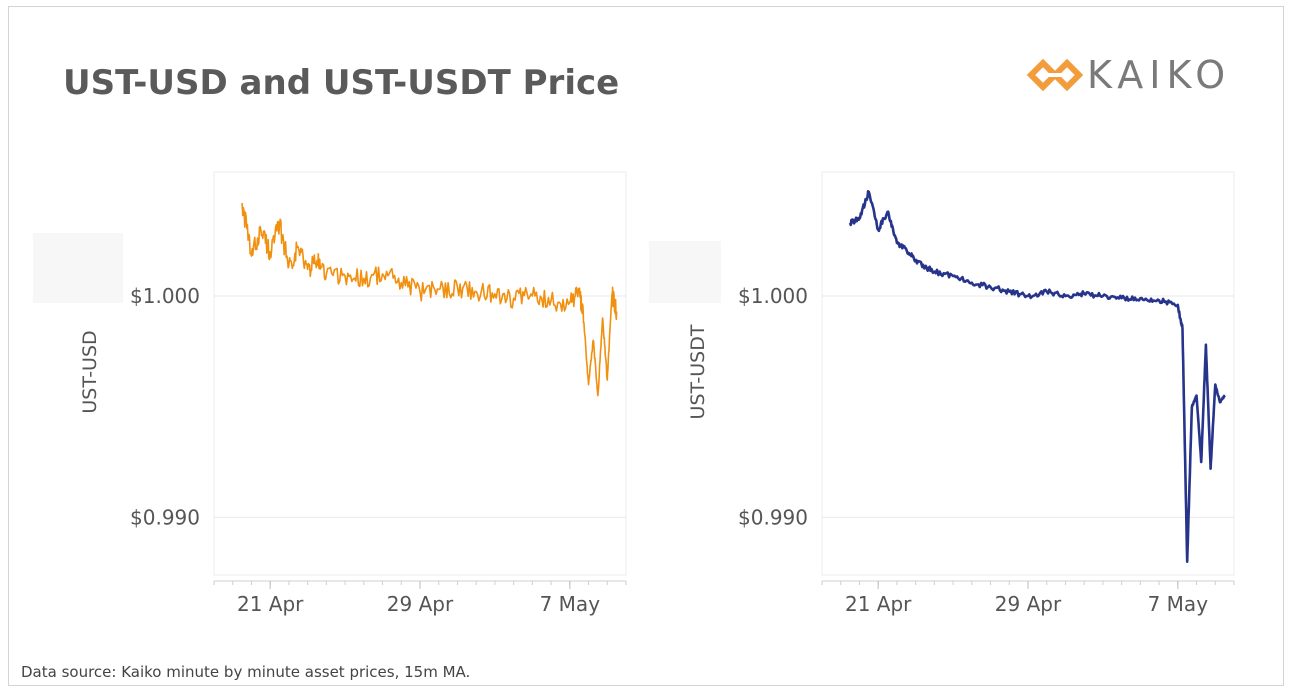 The image size is (1294, 692). What do you see at coordinates (78, 268) in the screenshot?
I see `watermark-left` at bounding box center [78, 268].